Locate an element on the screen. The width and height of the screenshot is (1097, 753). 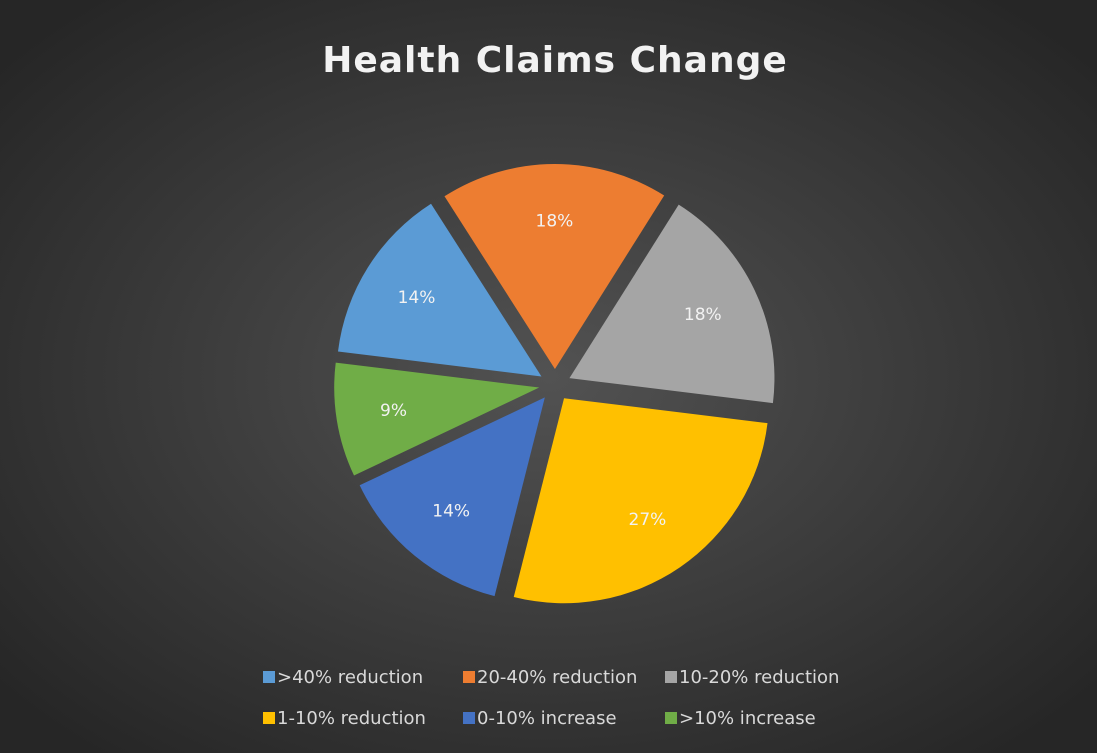
legend-label: 20-40% reduction is located at coordinates (557, 677).